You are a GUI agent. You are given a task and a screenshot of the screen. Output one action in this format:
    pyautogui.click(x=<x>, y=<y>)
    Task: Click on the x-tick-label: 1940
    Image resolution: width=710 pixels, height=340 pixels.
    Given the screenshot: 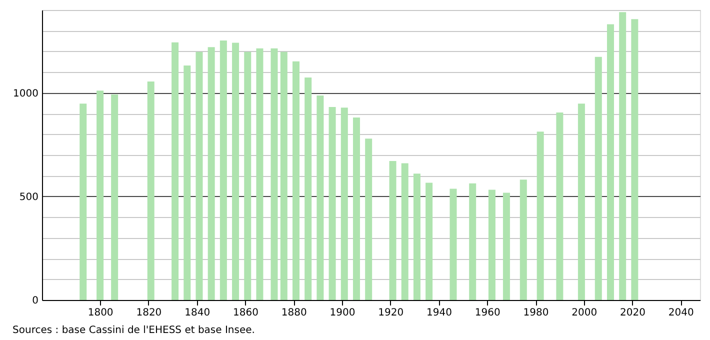 What is the action you would take?
    pyautogui.click(x=439, y=313)
    